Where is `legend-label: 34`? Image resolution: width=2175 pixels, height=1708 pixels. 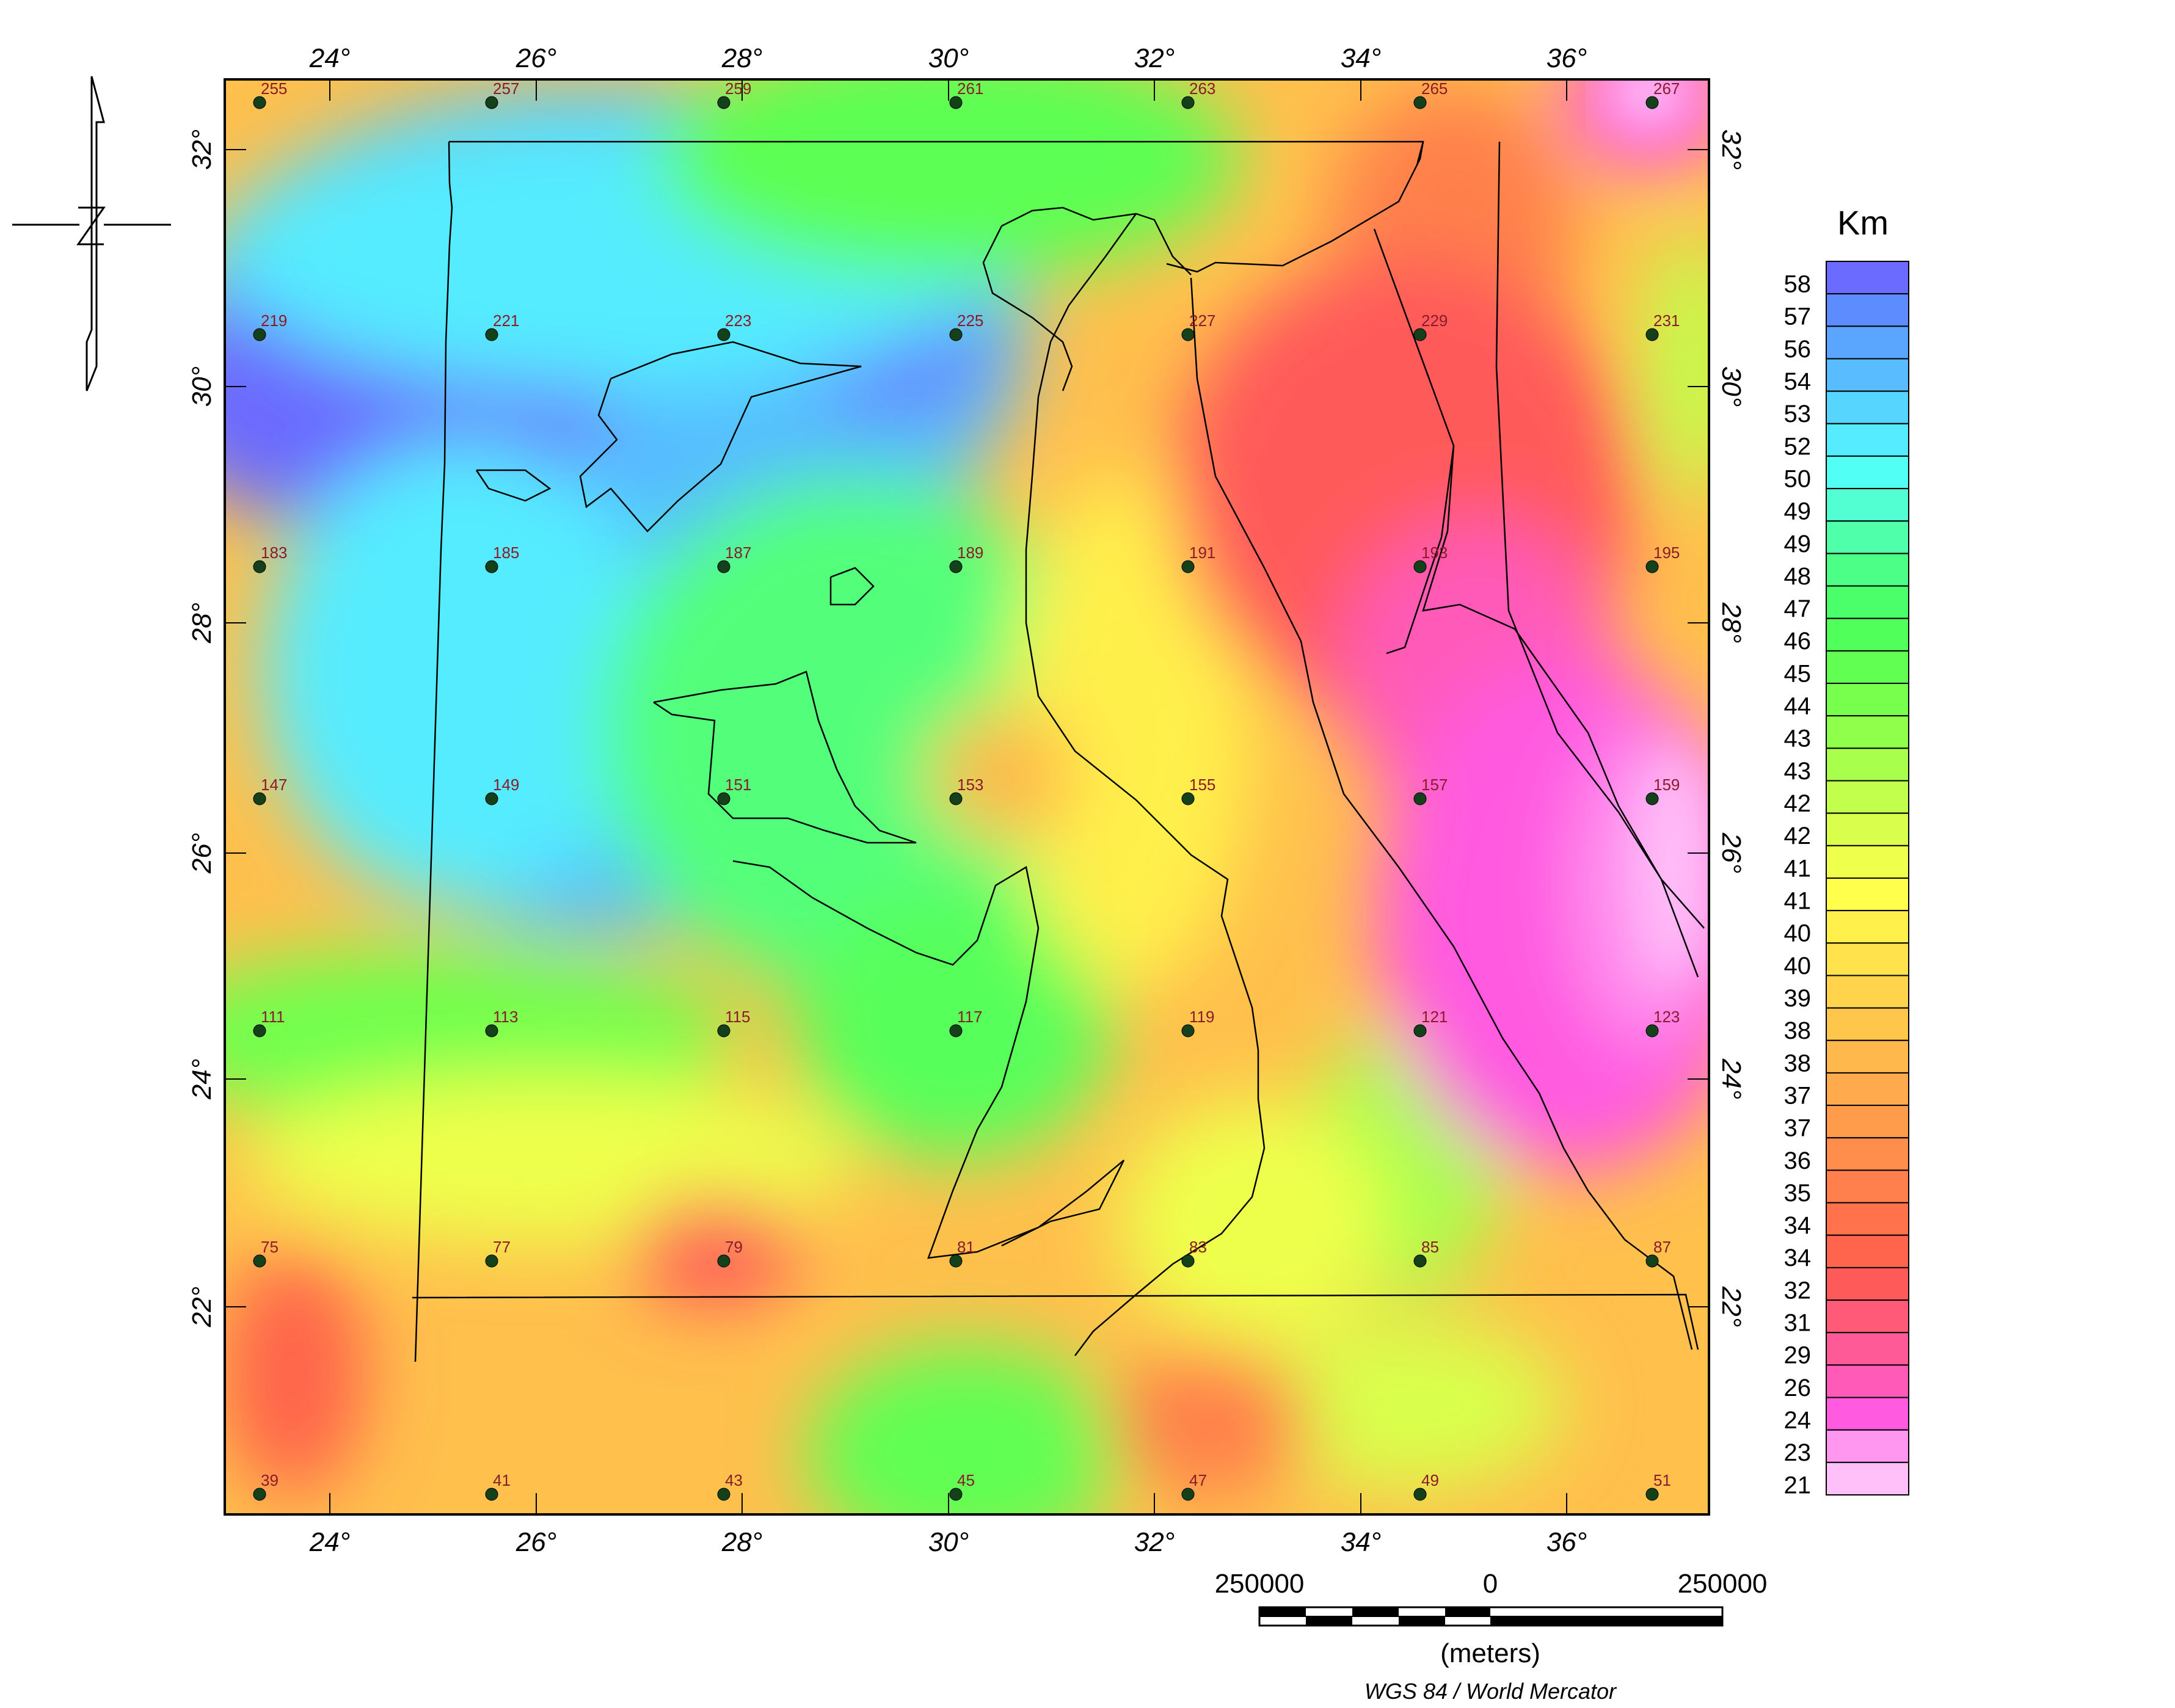 legend-label: 34 is located at coordinates (1798, 1258).